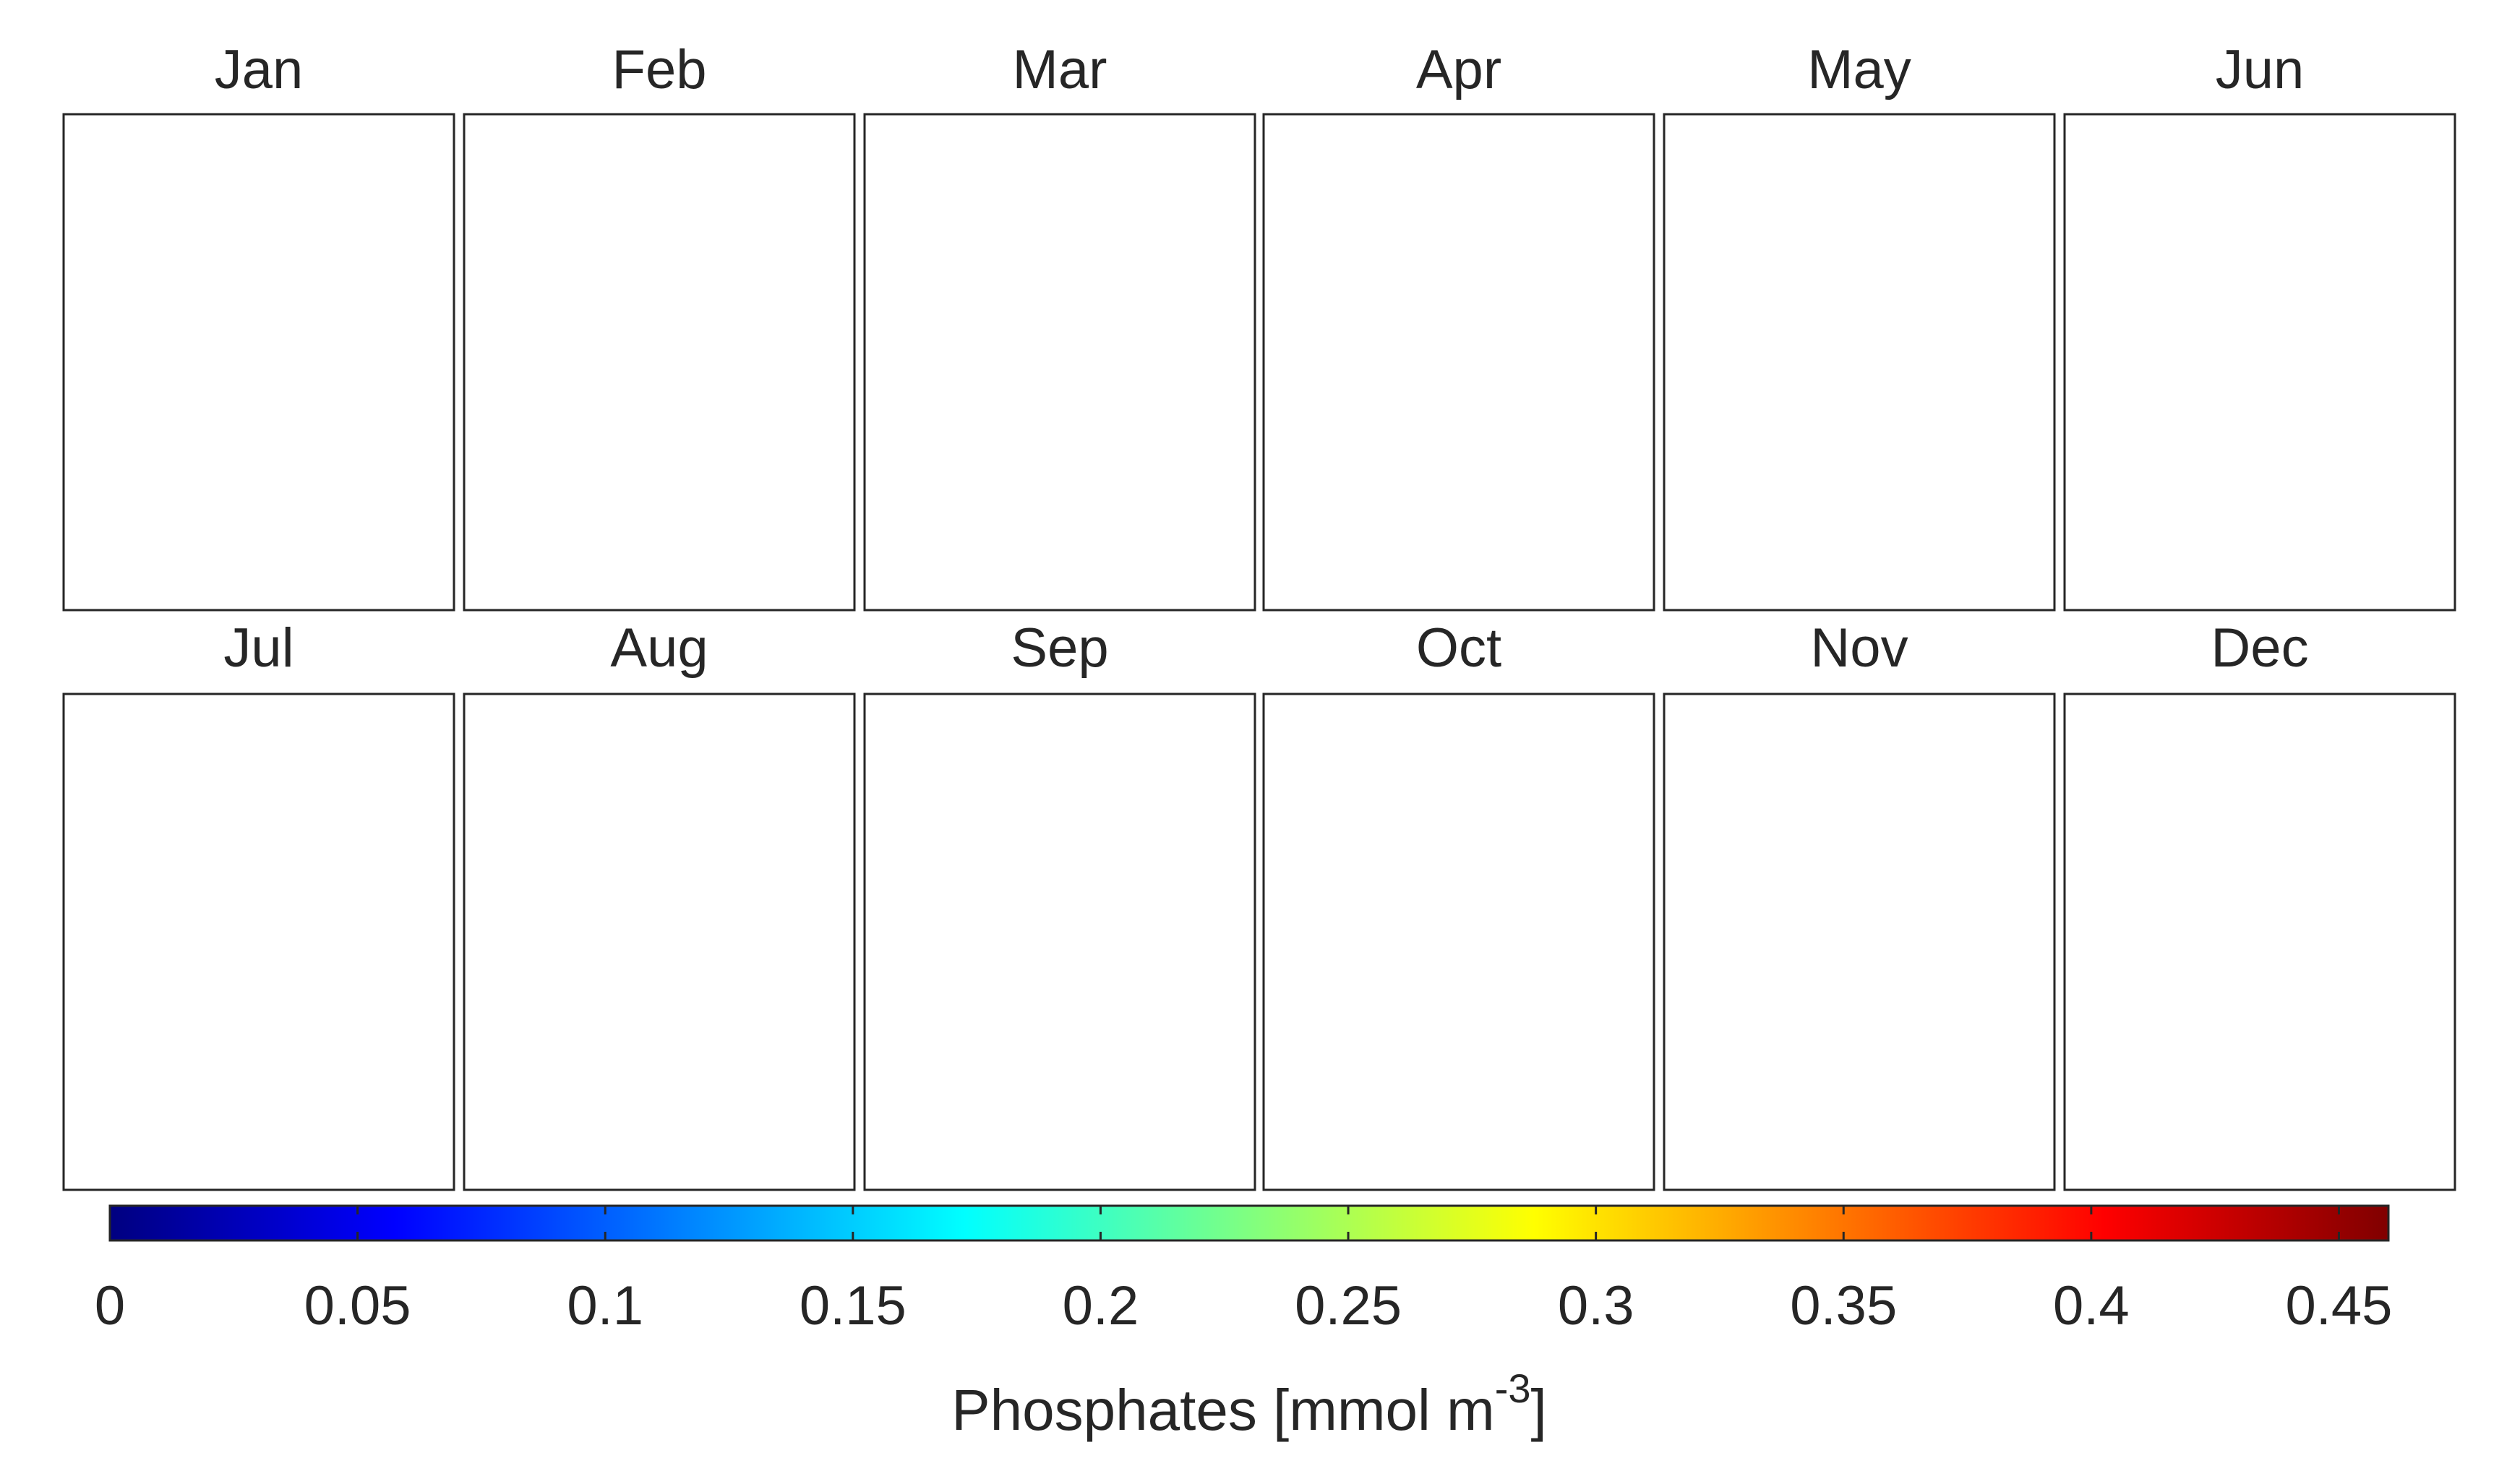  Describe the element at coordinates (357, 1306) in the screenshot. I see `colorbar-tick-label: 0.05` at that location.